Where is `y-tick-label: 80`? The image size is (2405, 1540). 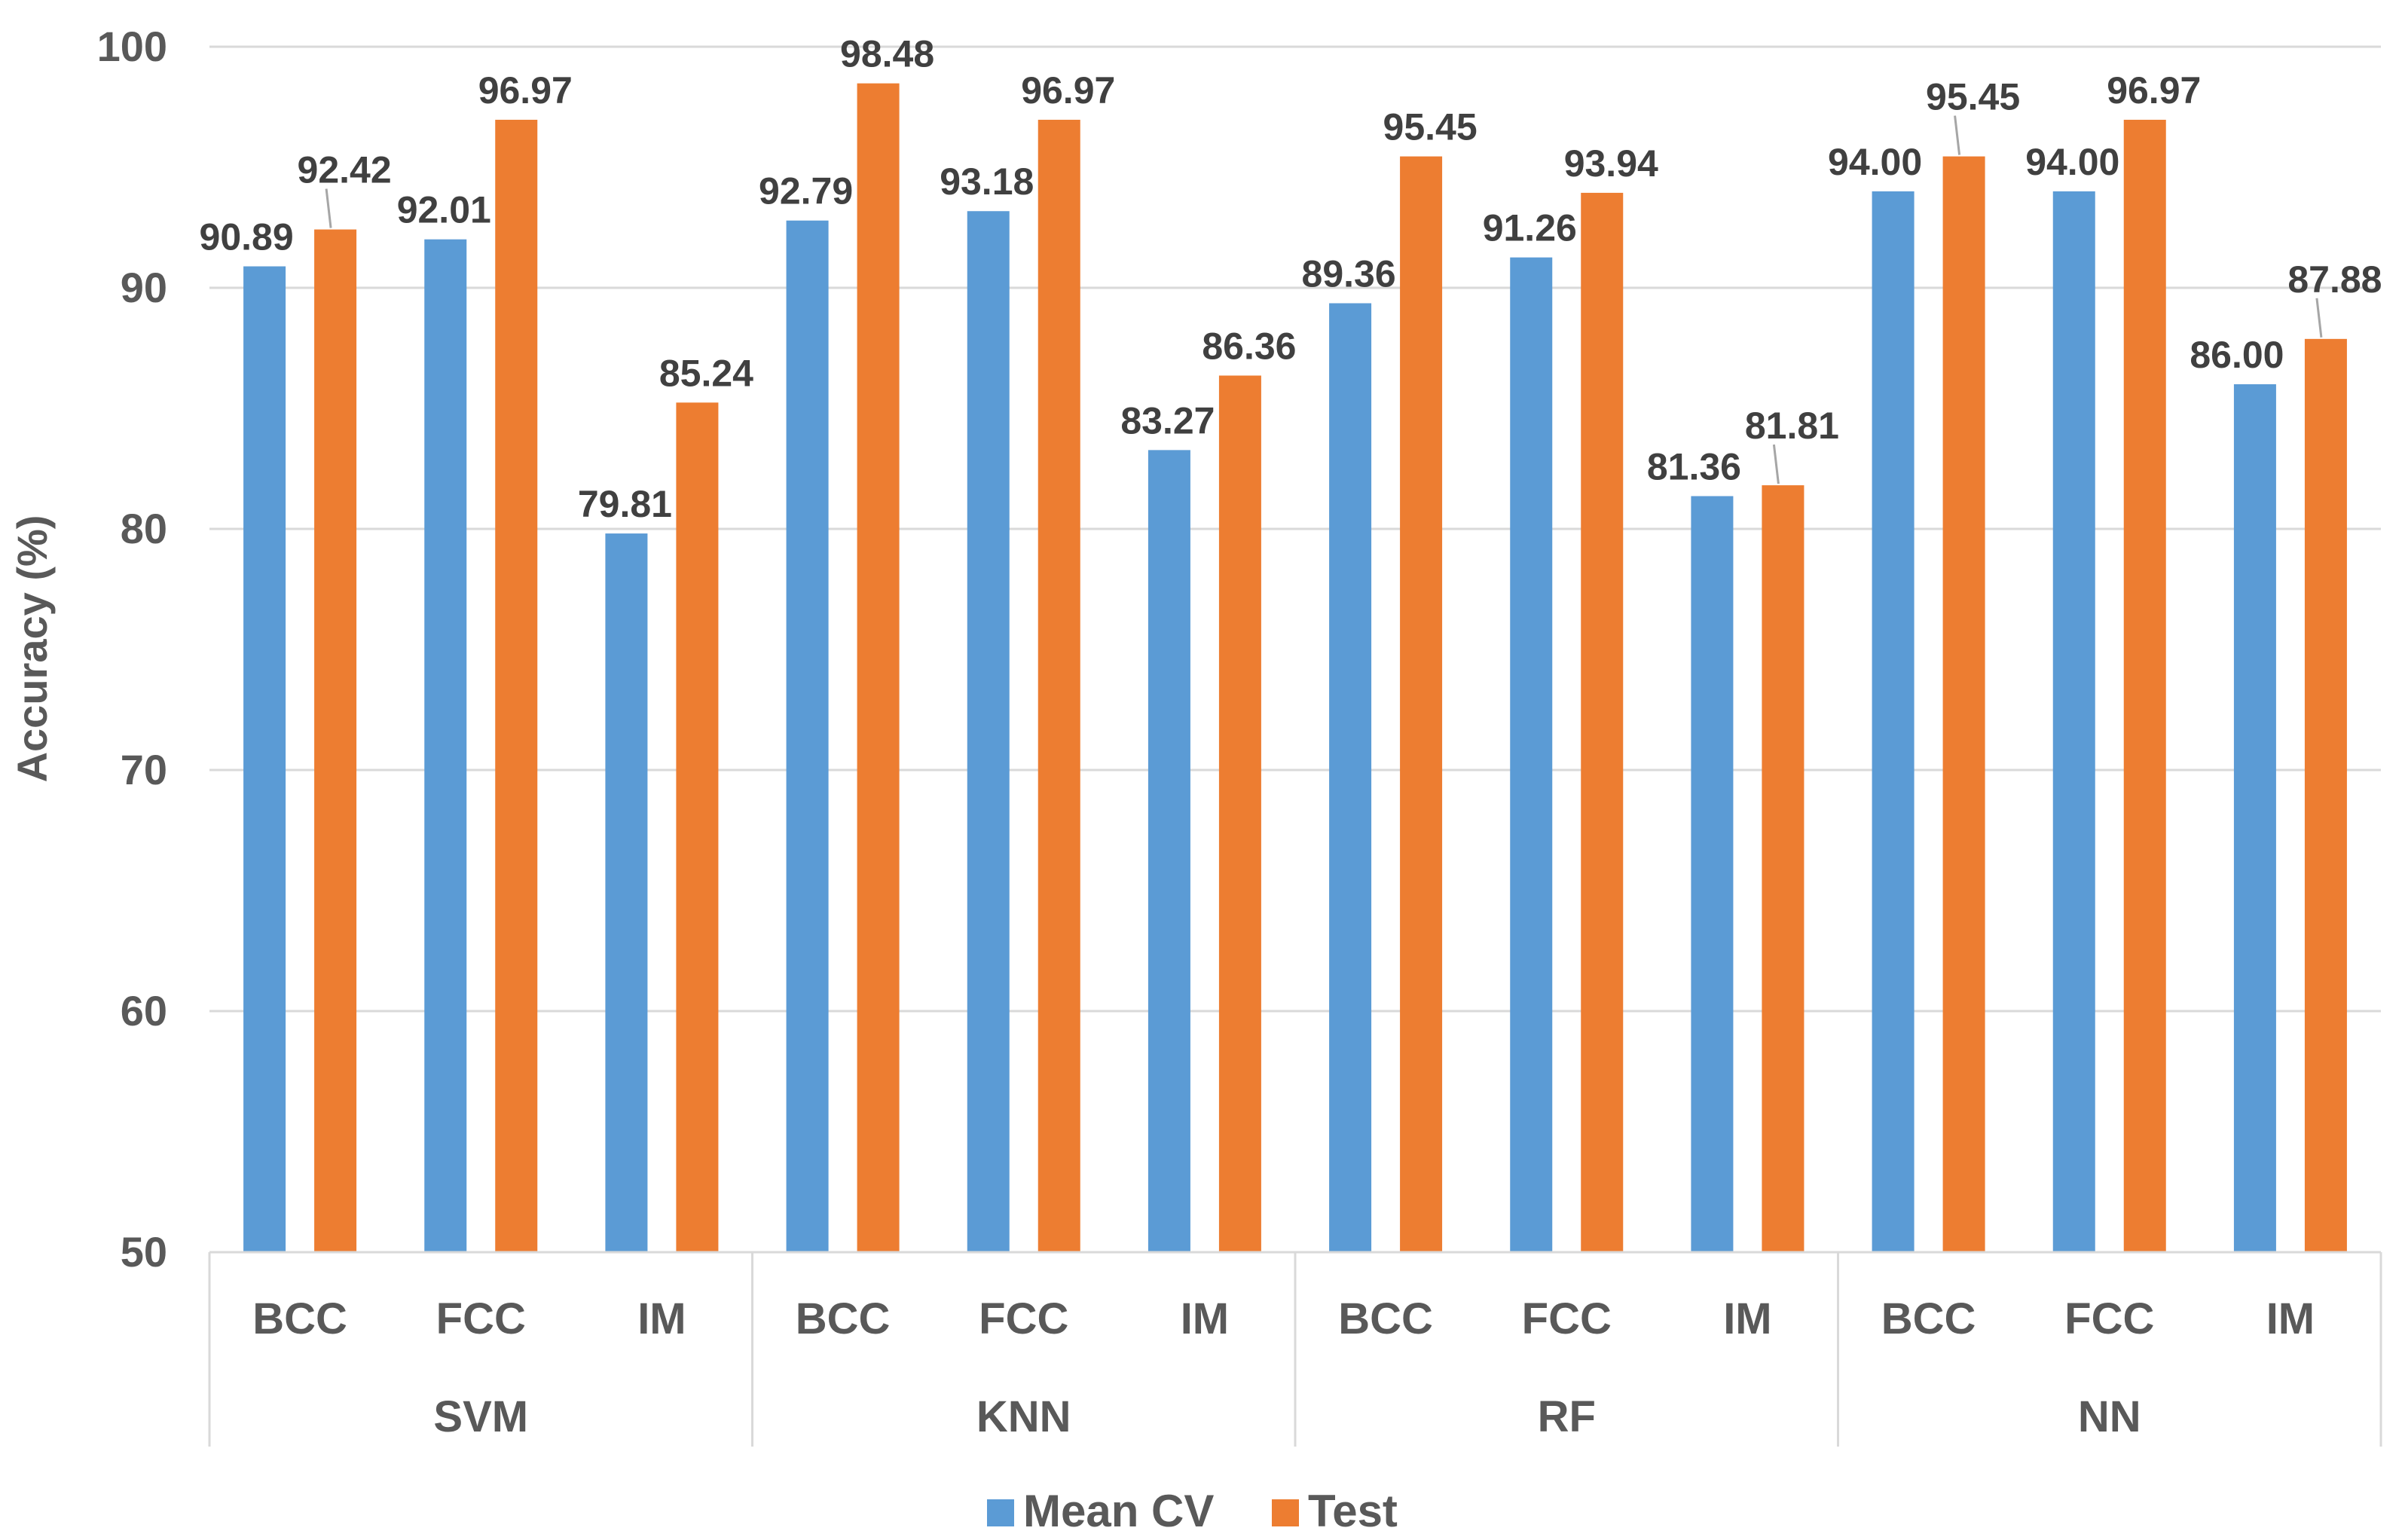 y-tick-label: 80 is located at coordinates (144, 528).